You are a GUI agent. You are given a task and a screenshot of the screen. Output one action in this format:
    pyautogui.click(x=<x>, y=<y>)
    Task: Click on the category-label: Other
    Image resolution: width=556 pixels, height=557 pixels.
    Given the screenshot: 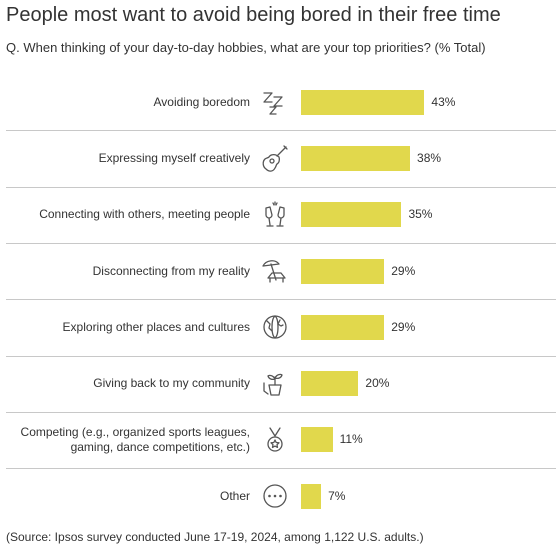 What is the action you would take?
    pyautogui.click(x=235, y=496)
    